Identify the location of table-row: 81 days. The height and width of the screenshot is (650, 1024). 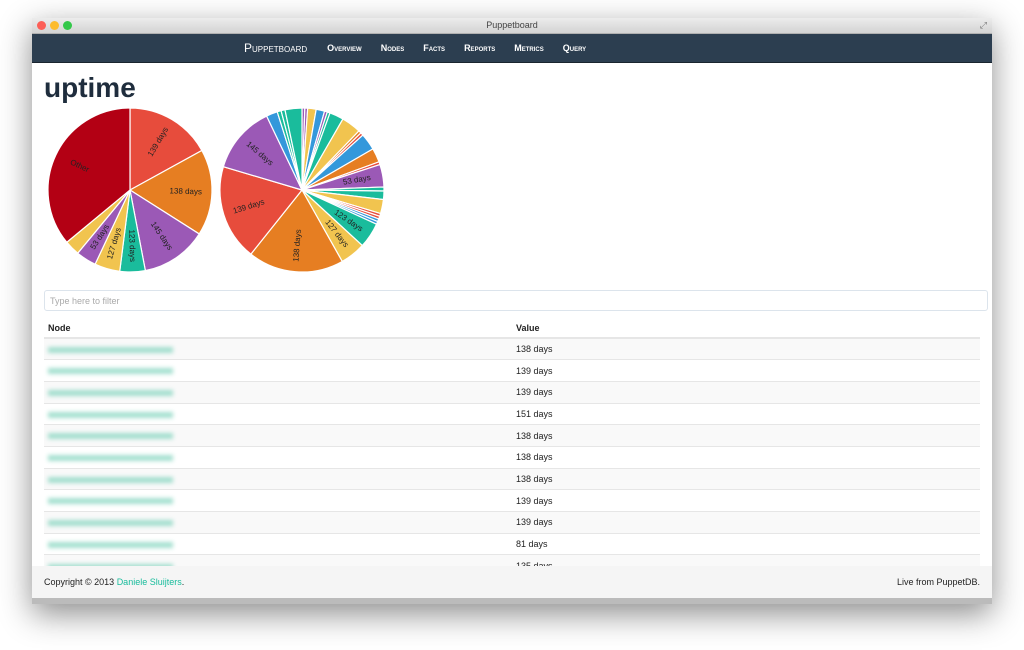
(512, 543).